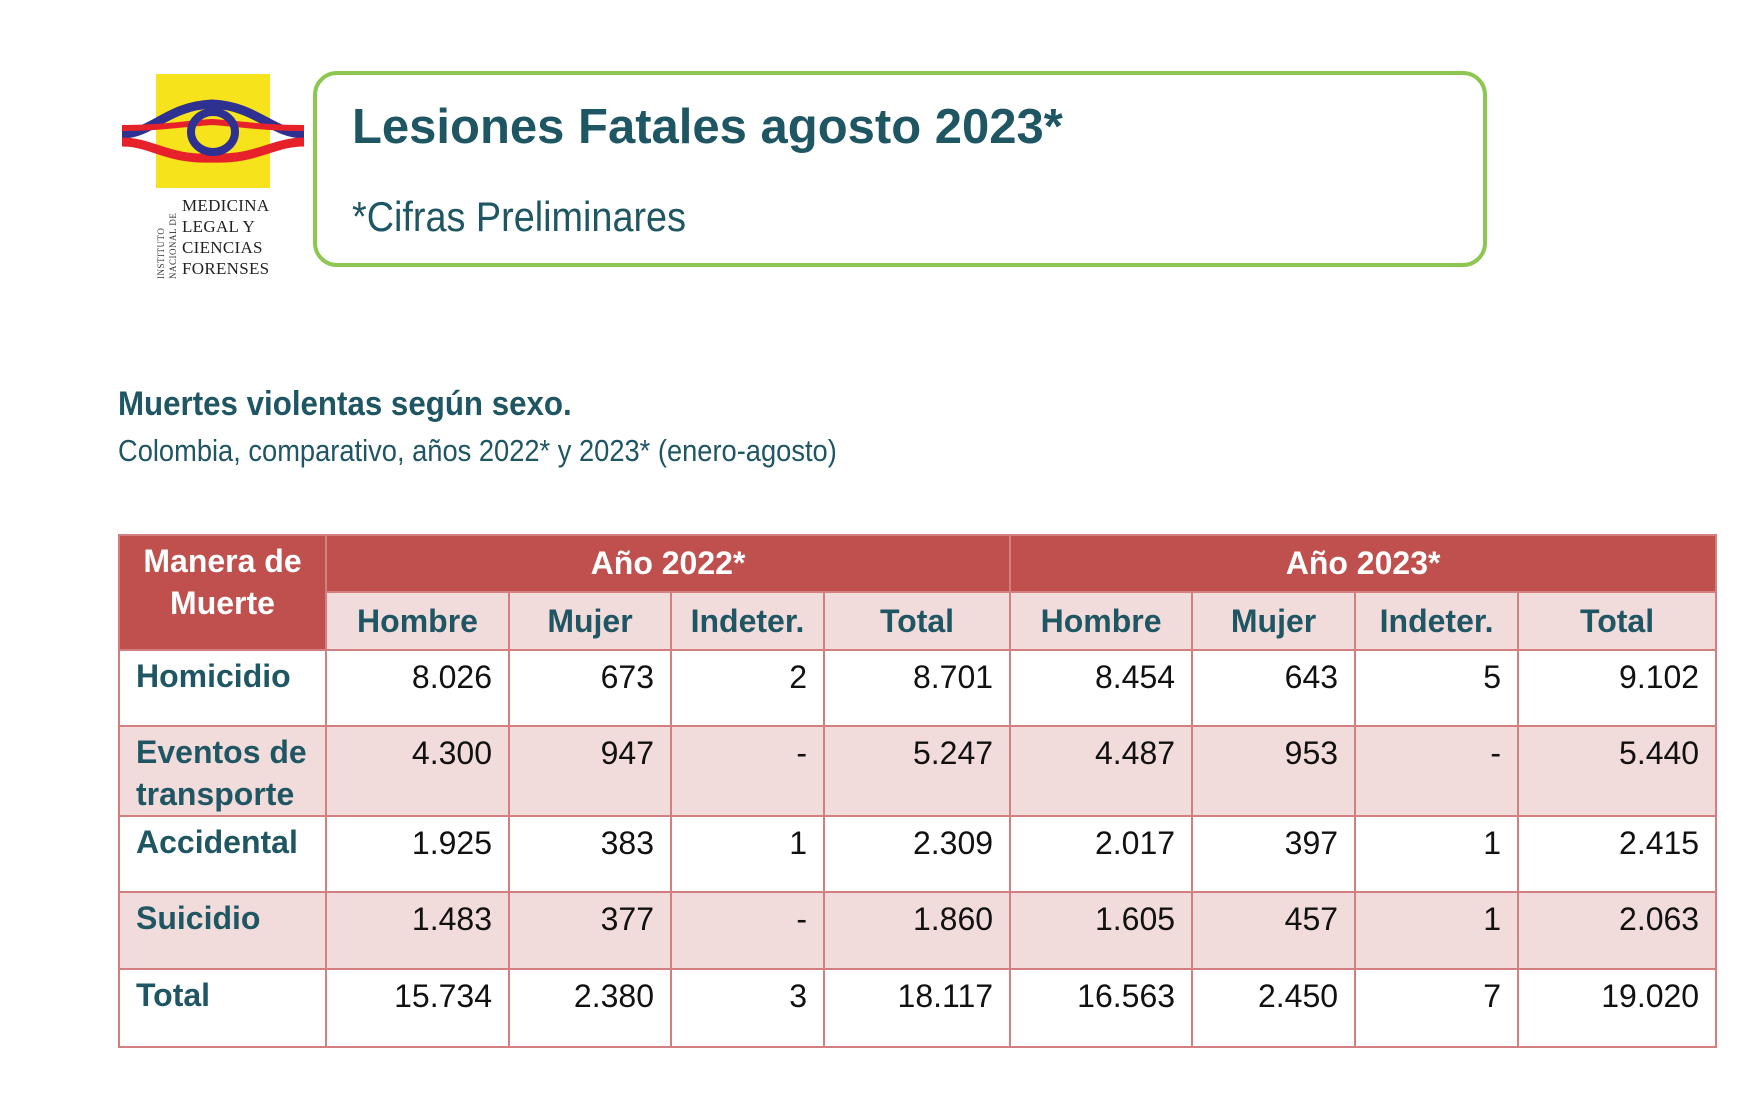 This screenshot has width=1758, height=1094. What do you see at coordinates (1101, 1008) in the screenshot?
I see `table-cell: 16.563` at bounding box center [1101, 1008].